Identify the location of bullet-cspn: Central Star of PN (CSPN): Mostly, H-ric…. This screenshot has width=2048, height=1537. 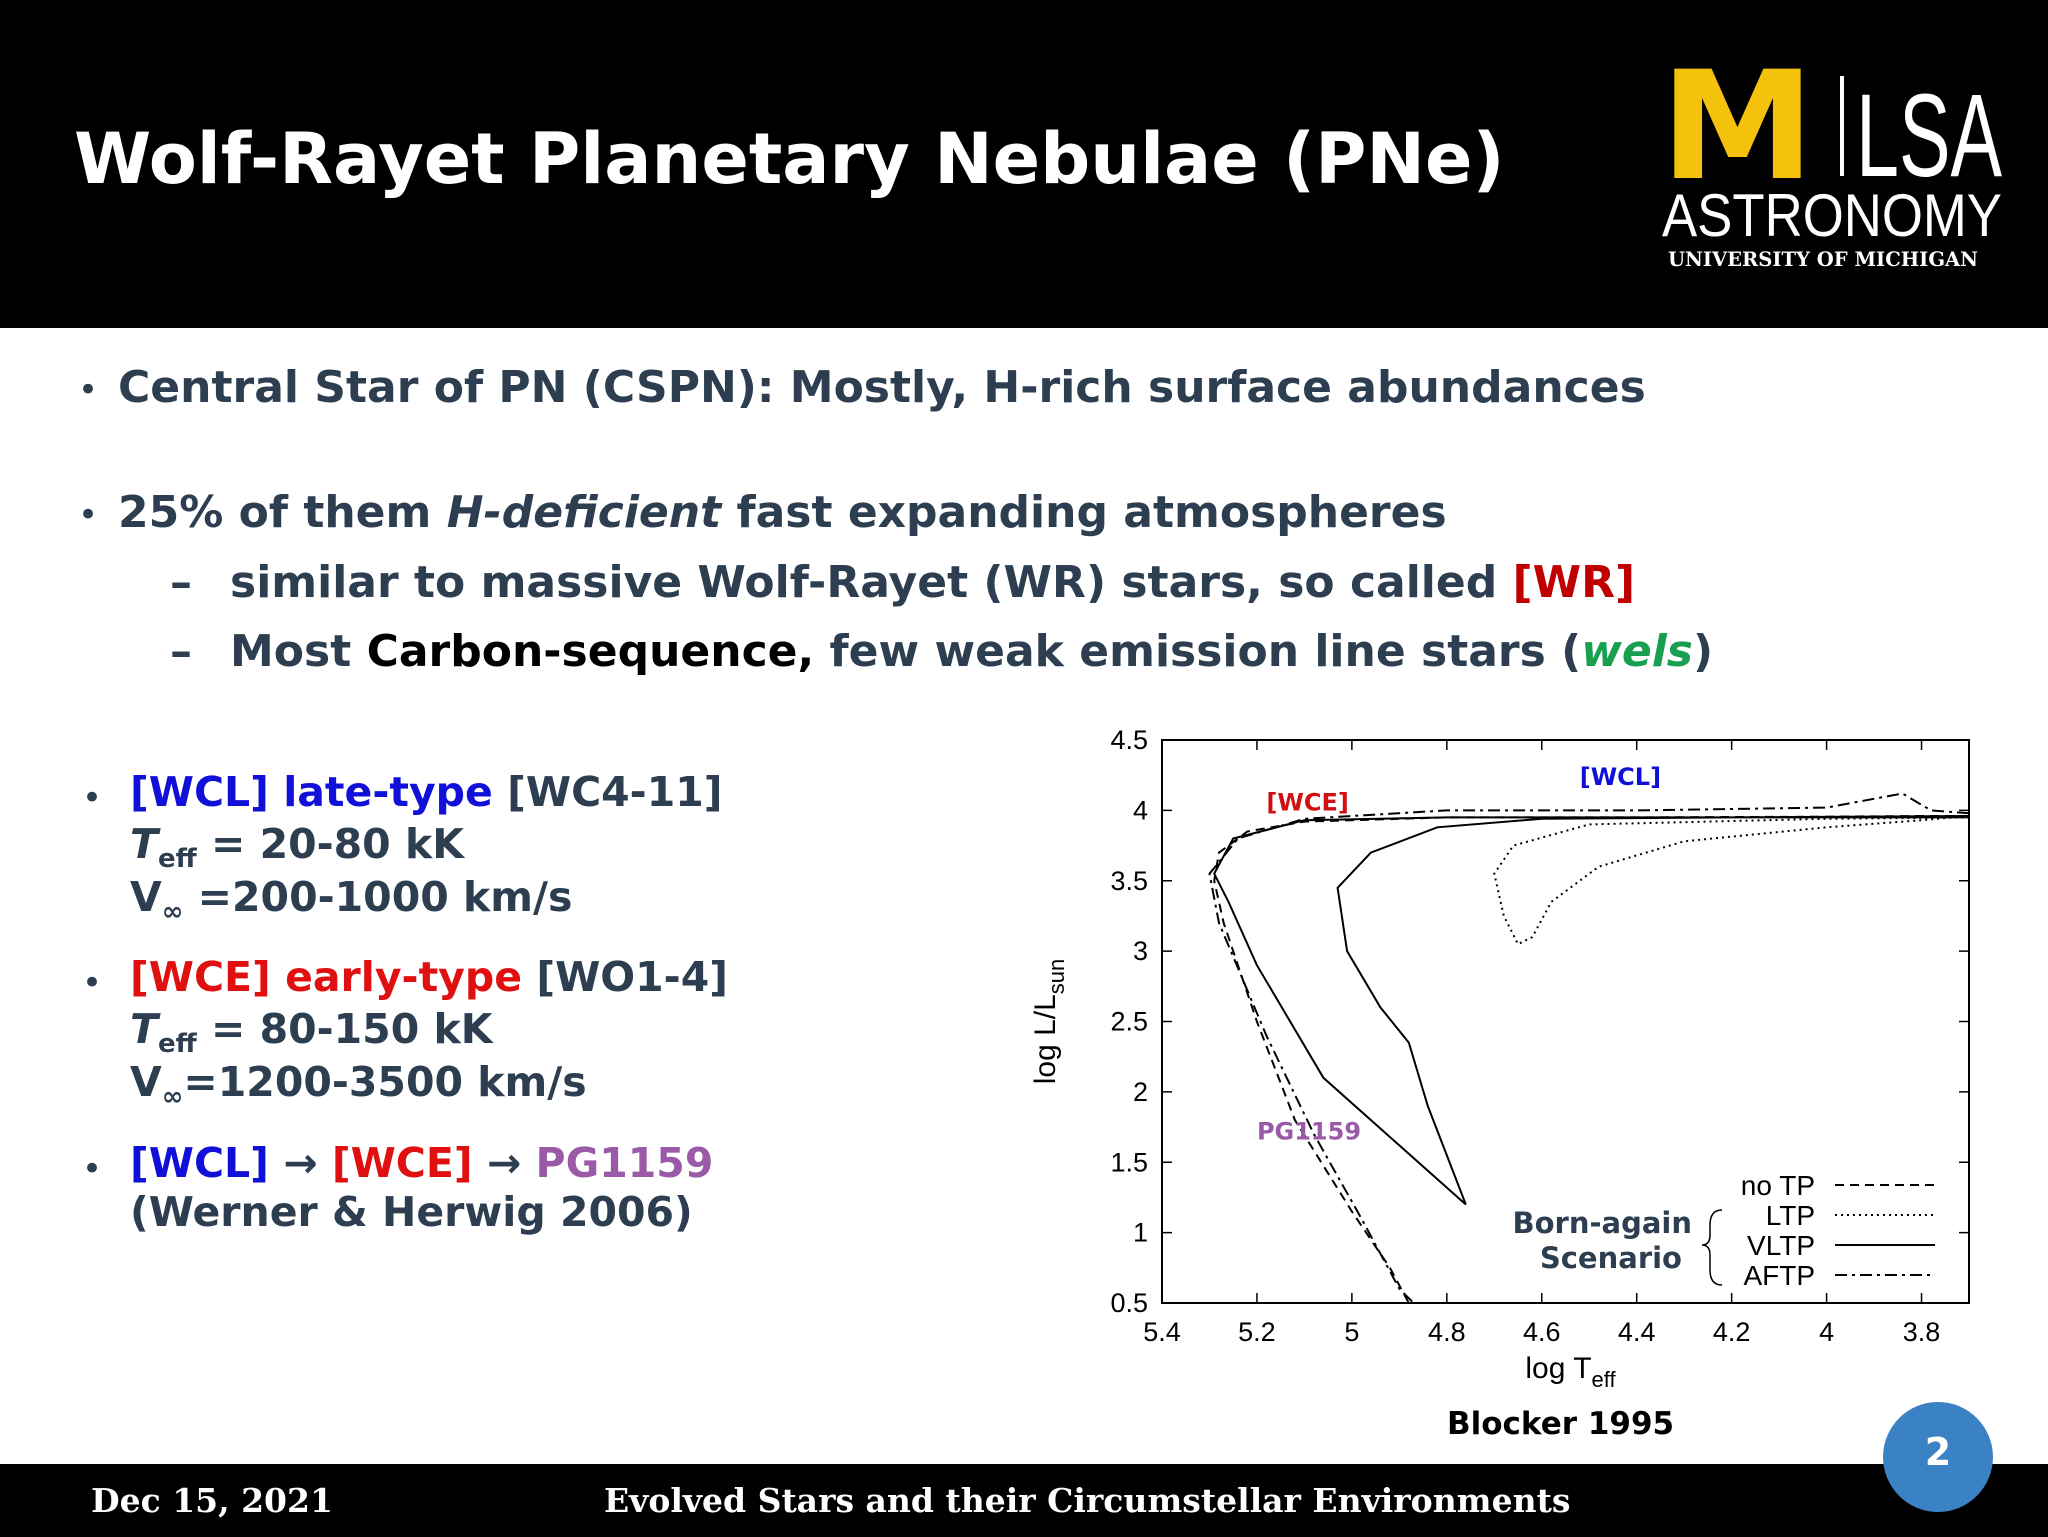
(882, 387).